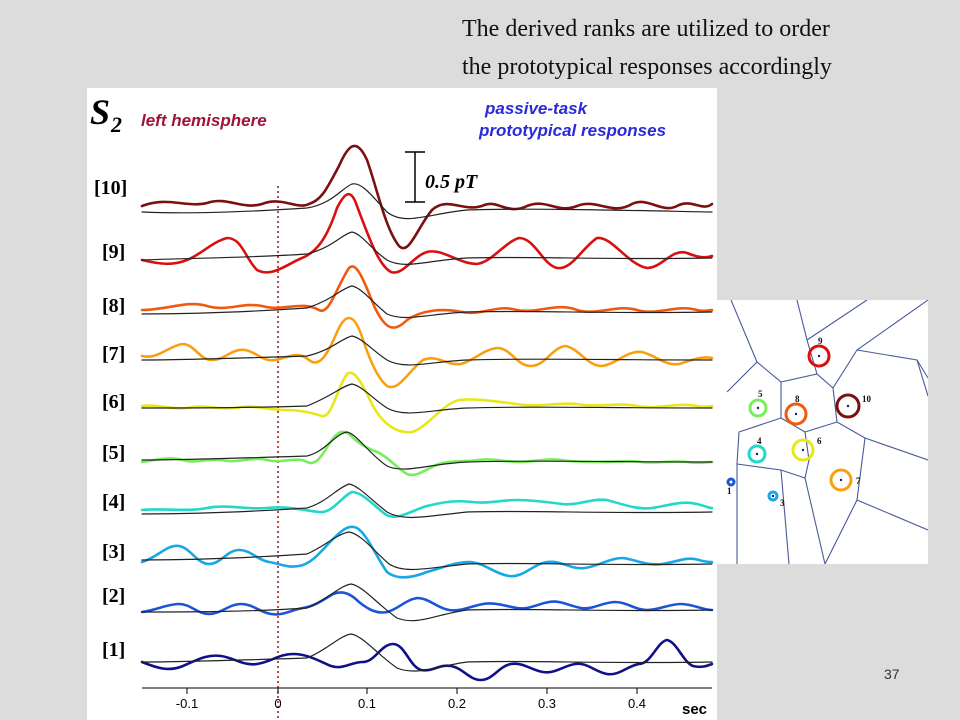 The image size is (960, 720). Describe the element at coordinates (457, 703) in the screenshot. I see `x-tick-label: 0.2` at that location.